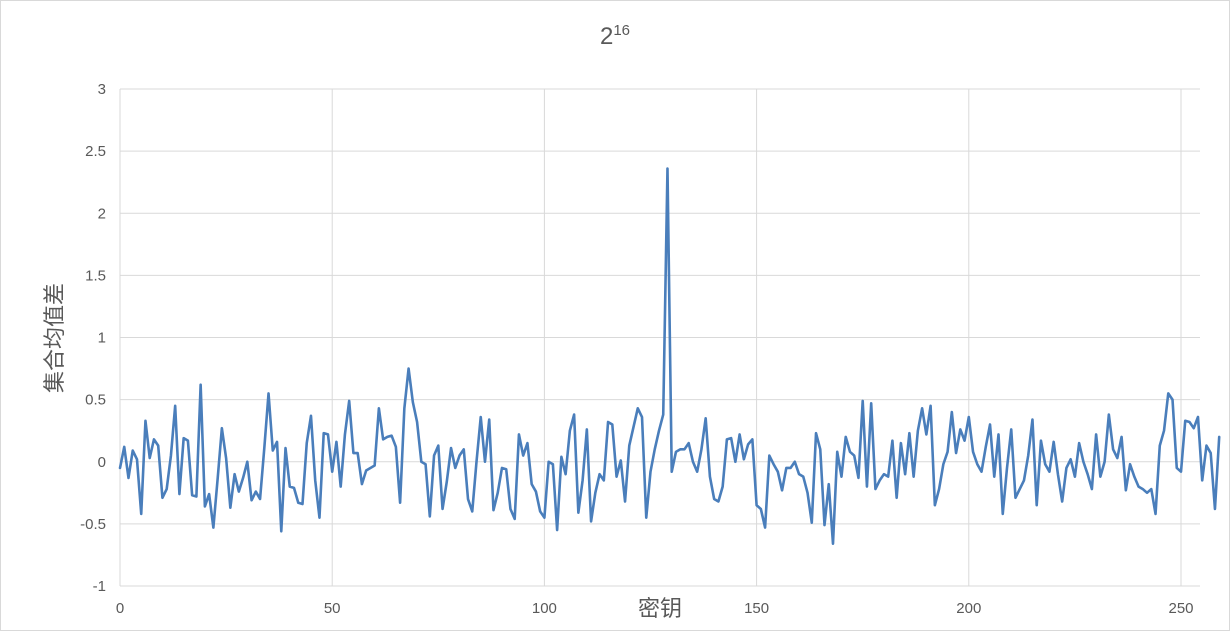 This screenshot has width=1230, height=631. What do you see at coordinates (93, 524) in the screenshot?
I see `y-tick-label: -0.5` at bounding box center [93, 524].